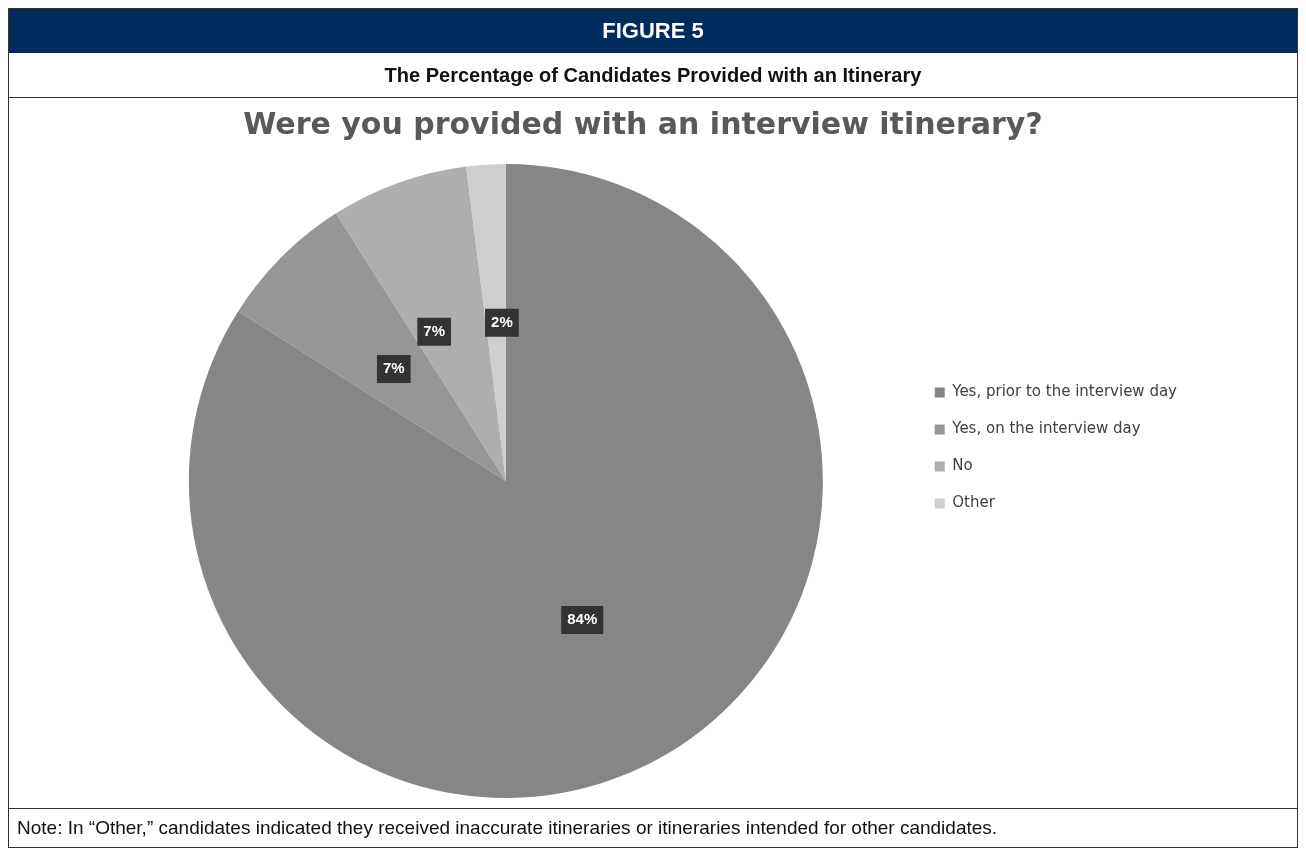 This screenshot has height=856, width=1306. Describe the element at coordinates (643, 123) in the screenshot. I see `chart-title: Were you provided with an interview itinerary?` at that location.